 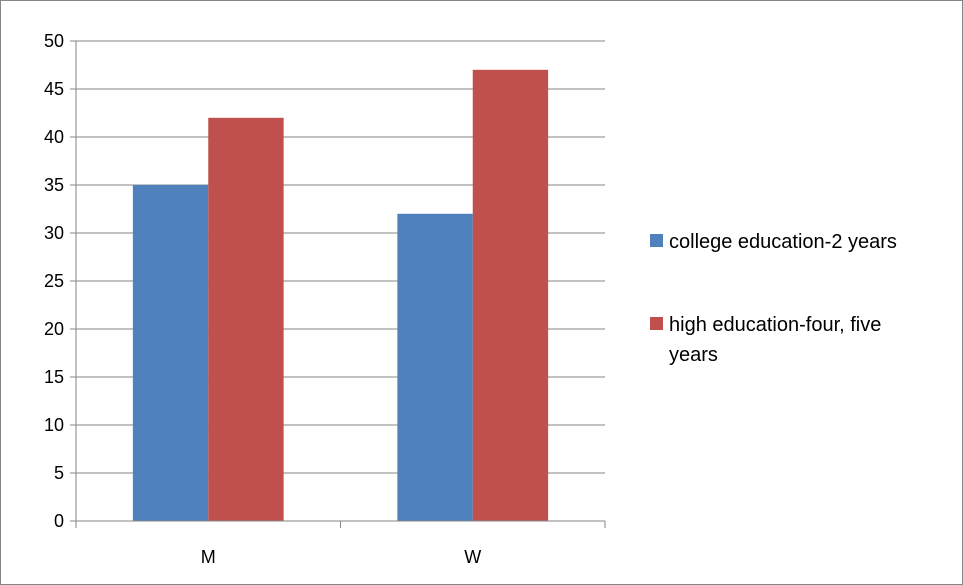 I want to click on y-tick-label-5: 5, so click(x=59, y=473).